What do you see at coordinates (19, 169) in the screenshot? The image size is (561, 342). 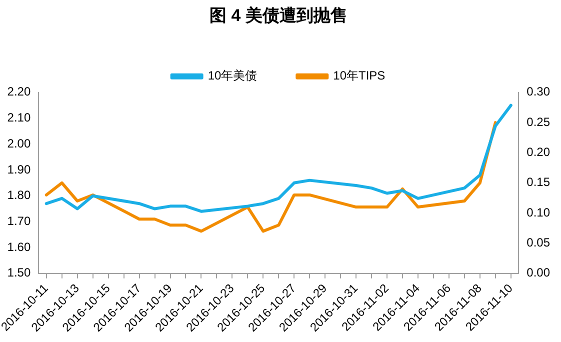 I see `y-tick-label: 1.90` at bounding box center [19, 169].